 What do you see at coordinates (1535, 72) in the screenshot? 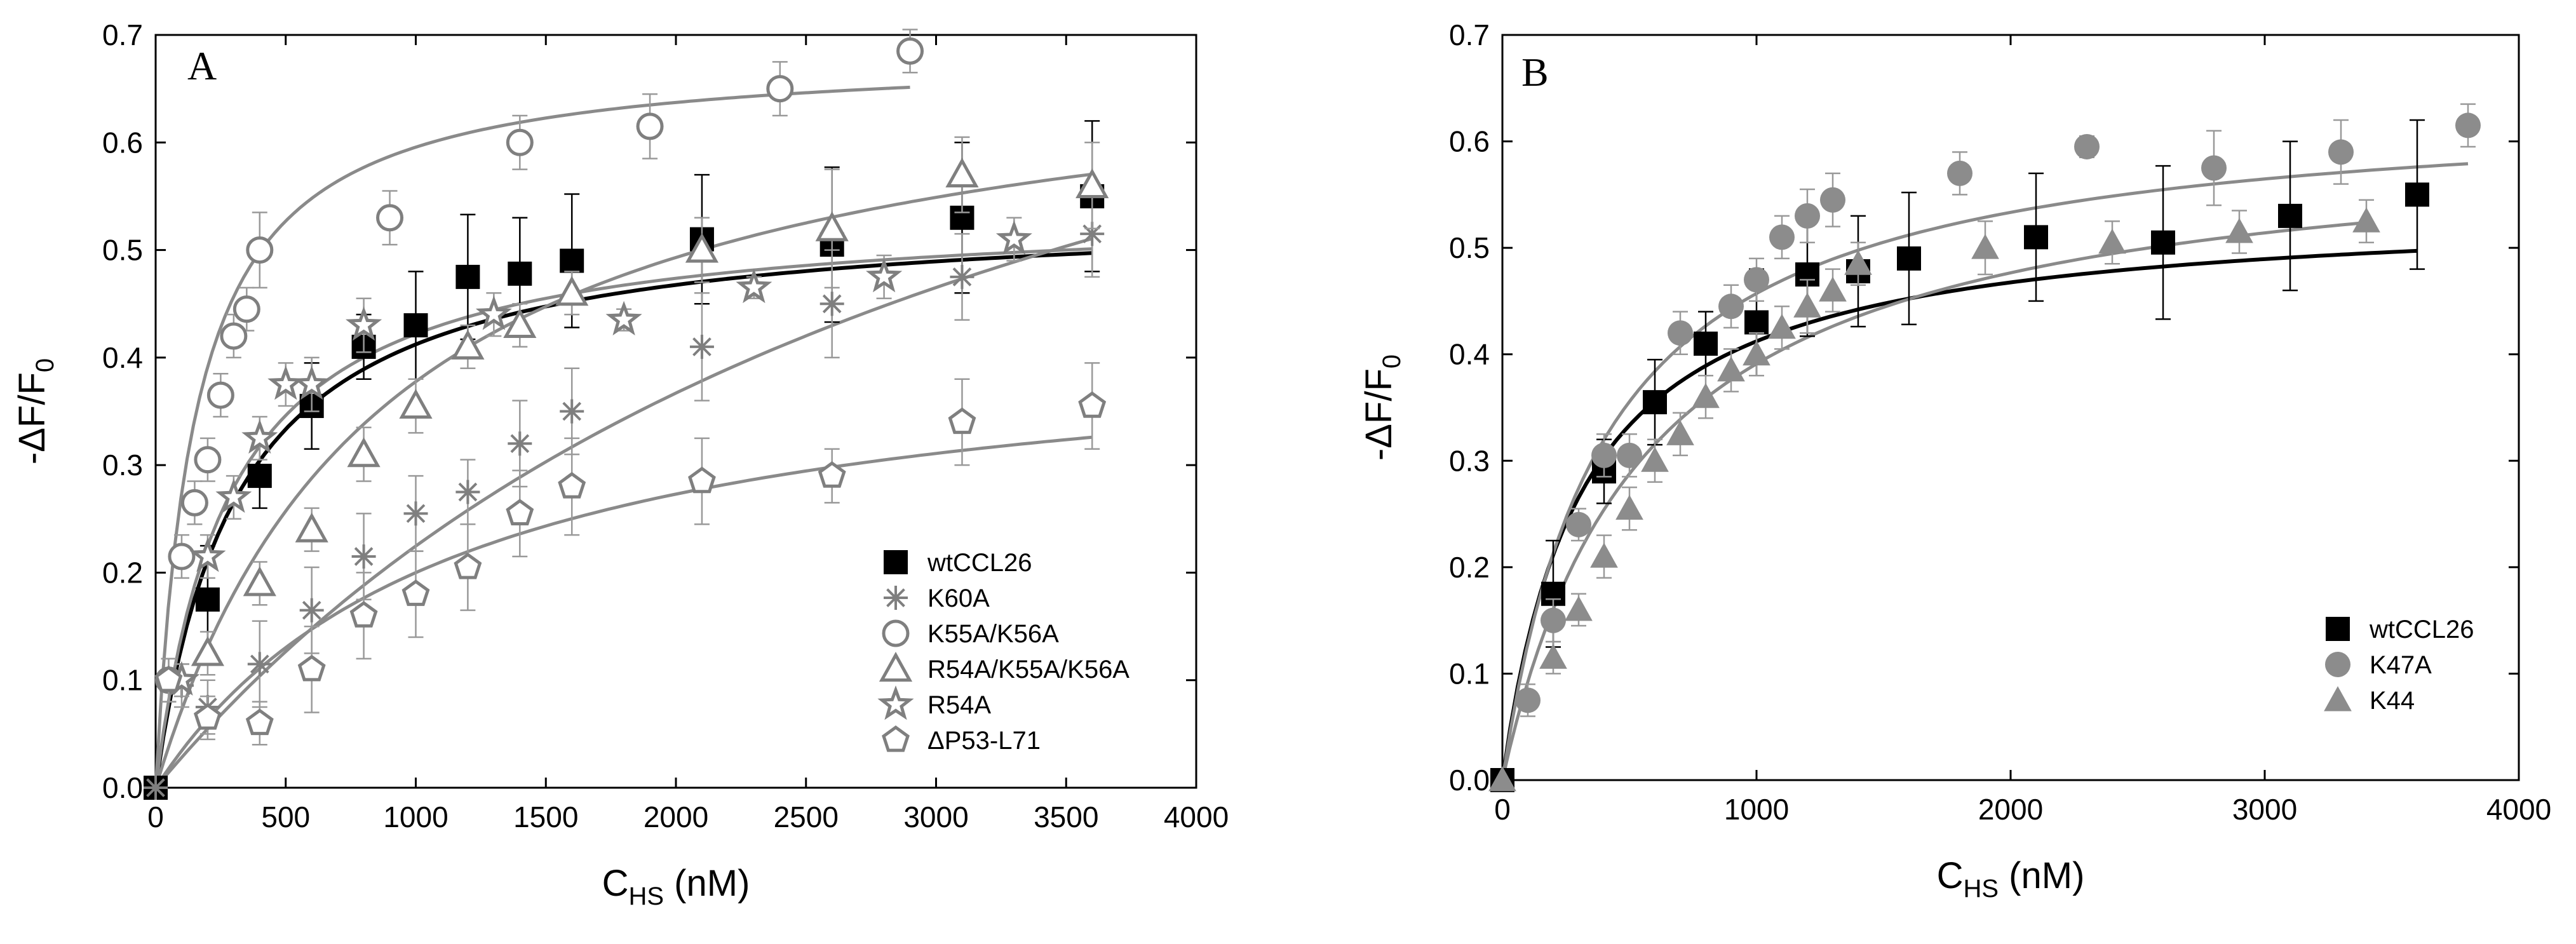
I see `panel-label: B` at bounding box center [1535, 72].